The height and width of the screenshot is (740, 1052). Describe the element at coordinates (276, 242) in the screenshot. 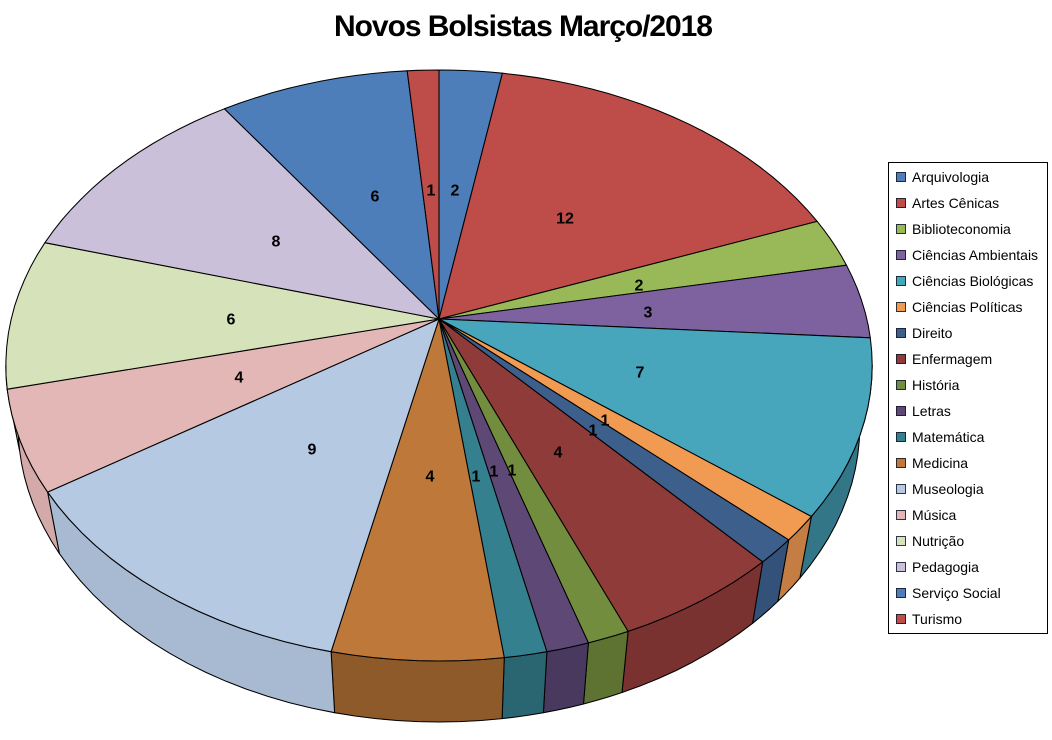

I see `svg-text: 8` at that location.